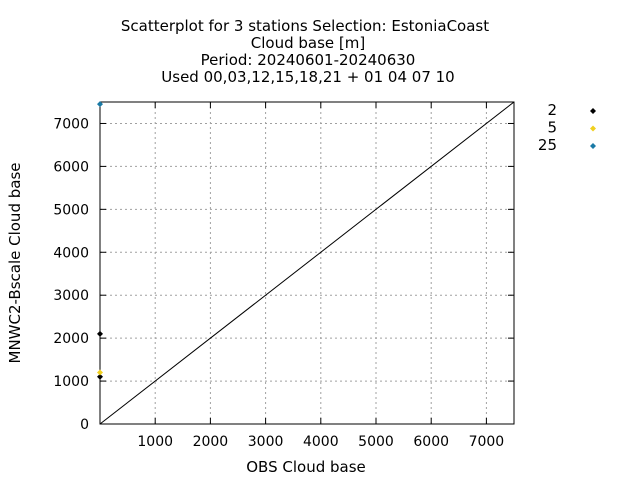  Describe the element at coordinates (71, 382) in the screenshot. I see `y-tick-label: 1000` at that location.